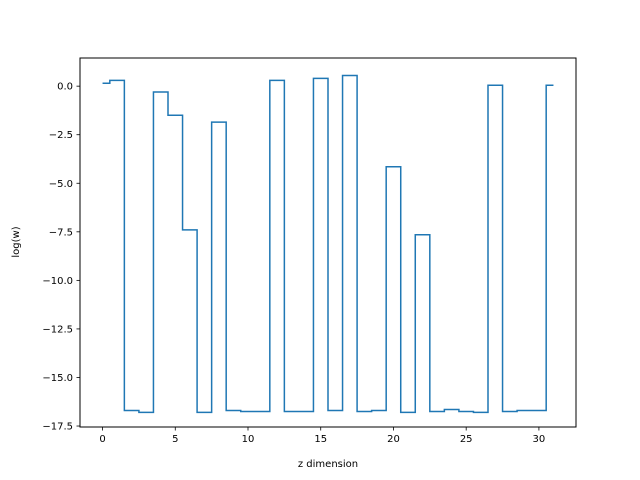 The width and height of the screenshot is (640, 480). What do you see at coordinates (61, 232) in the screenshot?
I see `y-tick-label: −7.5` at bounding box center [61, 232].